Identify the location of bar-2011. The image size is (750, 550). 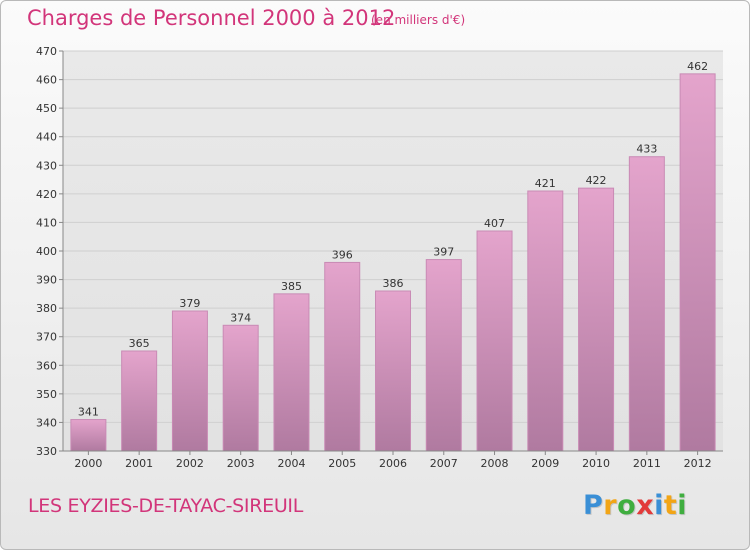
(646, 304).